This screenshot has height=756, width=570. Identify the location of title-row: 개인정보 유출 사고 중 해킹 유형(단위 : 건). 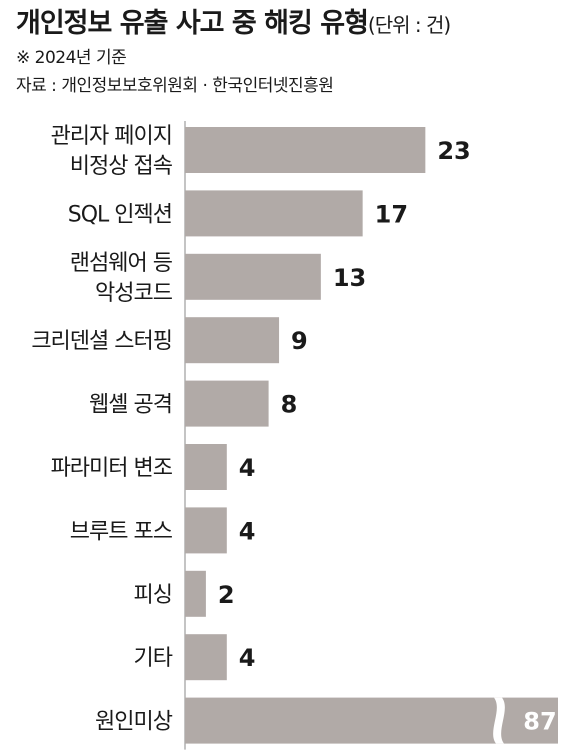
(291, 24).